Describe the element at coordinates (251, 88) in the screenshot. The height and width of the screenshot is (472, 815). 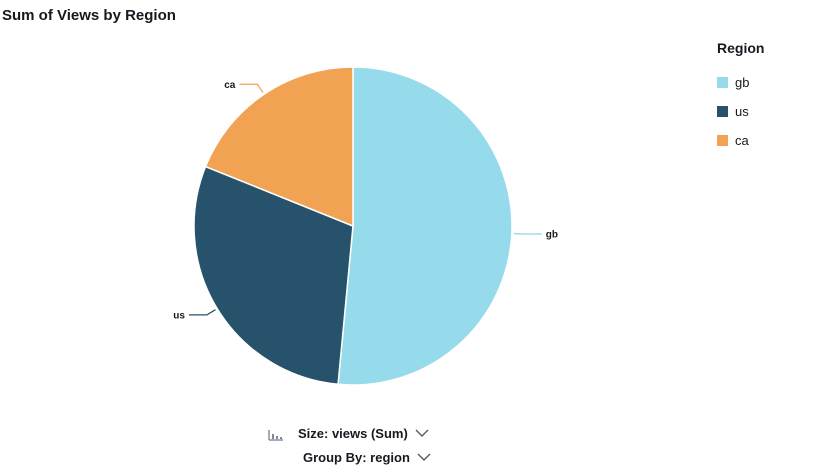
I see `leader-line-ca` at that location.